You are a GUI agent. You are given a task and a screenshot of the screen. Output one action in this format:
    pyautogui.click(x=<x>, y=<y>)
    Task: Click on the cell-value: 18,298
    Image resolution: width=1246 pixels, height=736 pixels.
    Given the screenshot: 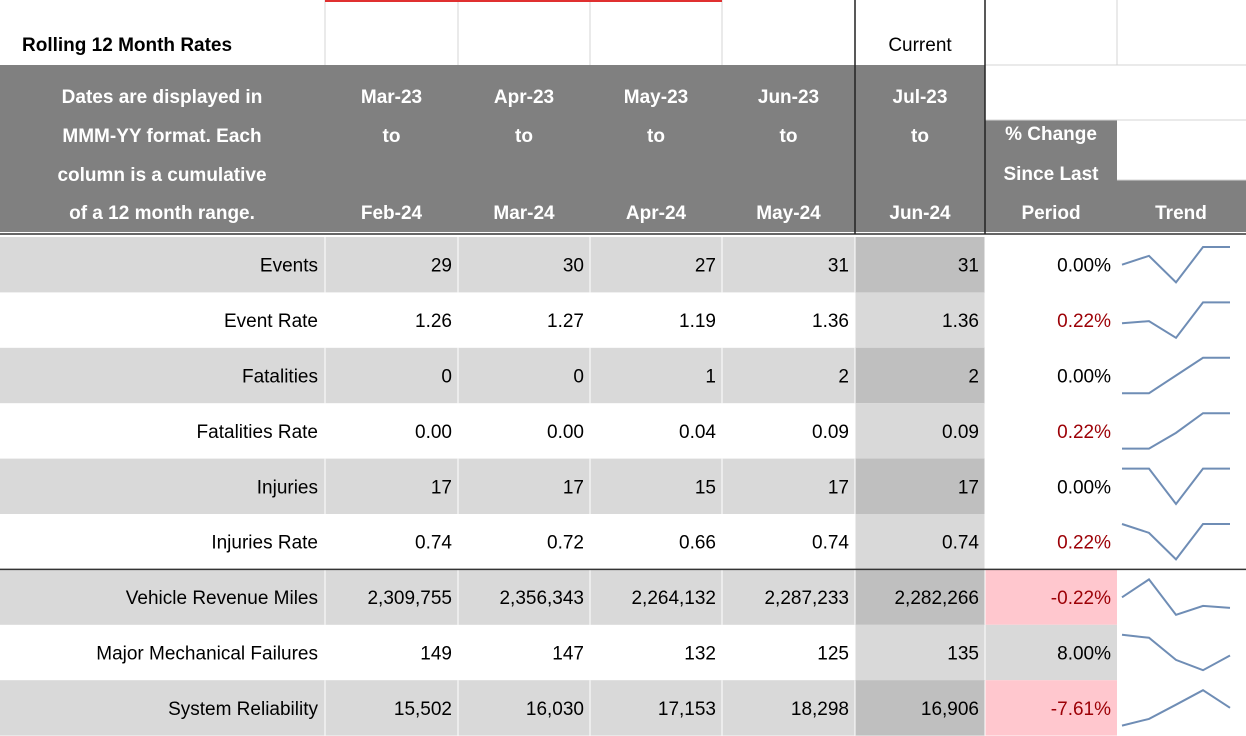 What is the action you would take?
    pyautogui.click(x=820, y=709)
    